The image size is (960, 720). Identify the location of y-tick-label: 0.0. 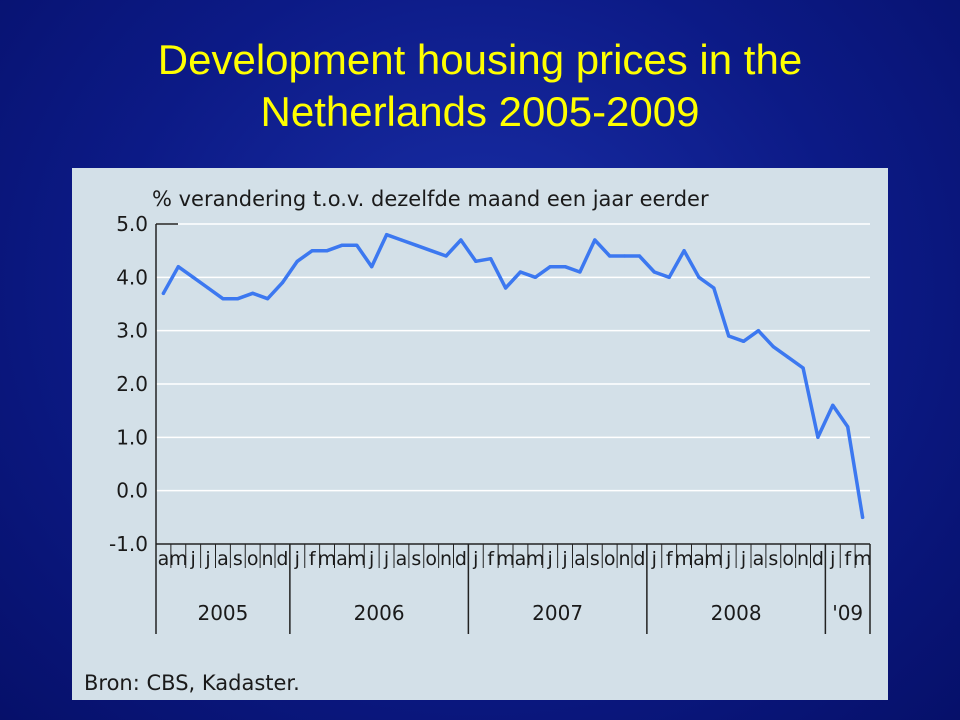
(132, 491).